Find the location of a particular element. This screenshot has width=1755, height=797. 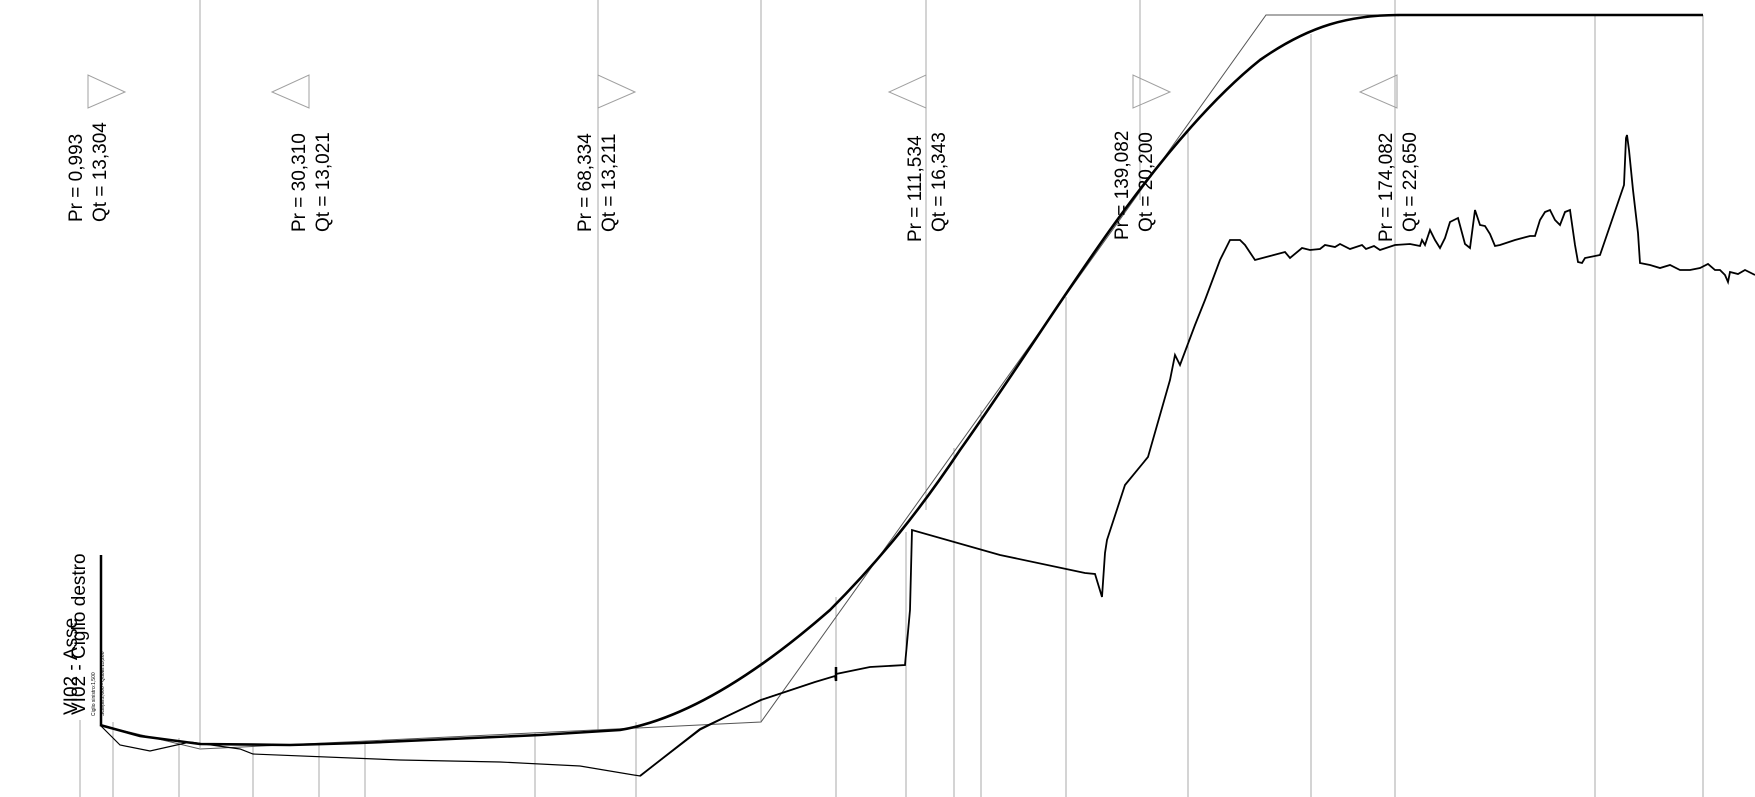

vertex-6-pr: Pr = 174,082 is located at coordinates (1386, 187).